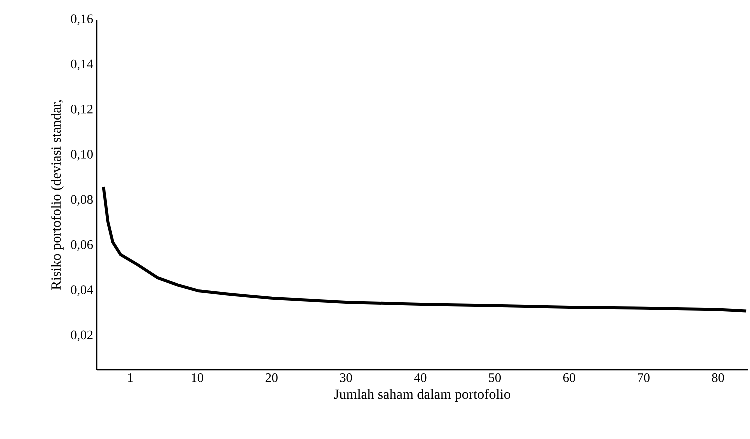 The height and width of the screenshot is (439, 750). What do you see at coordinates (82, 336) in the screenshot?
I see `y-tick-label: 0,02` at bounding box center [82, 336].